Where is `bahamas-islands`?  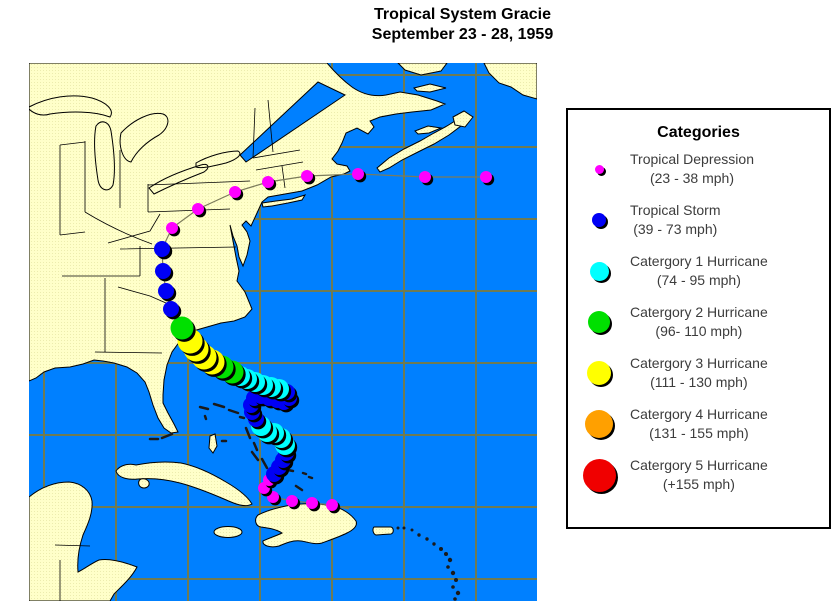 bahamas-islands is located at coordinates (256, 447).